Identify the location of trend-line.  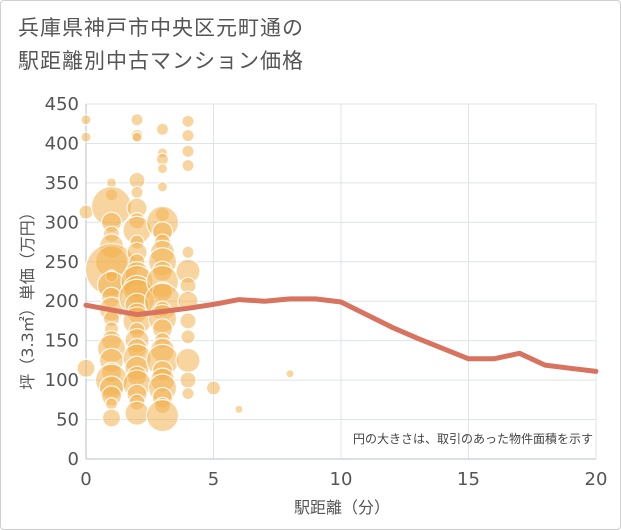
(341, 335).